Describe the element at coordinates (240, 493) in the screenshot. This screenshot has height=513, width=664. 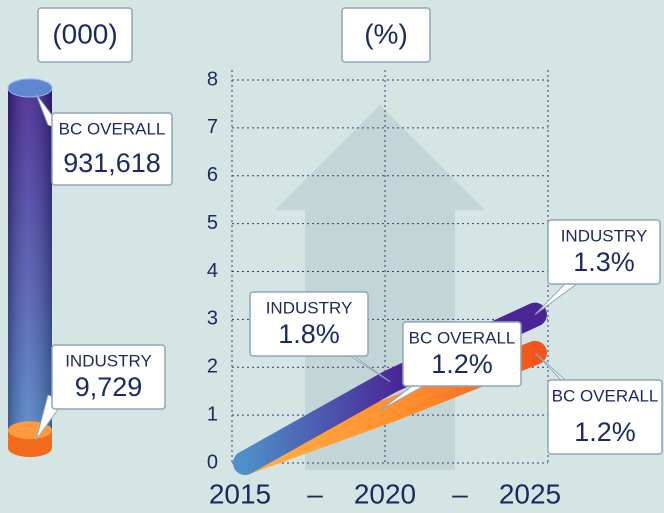
I see `x-tick-label: 2015` at that location.